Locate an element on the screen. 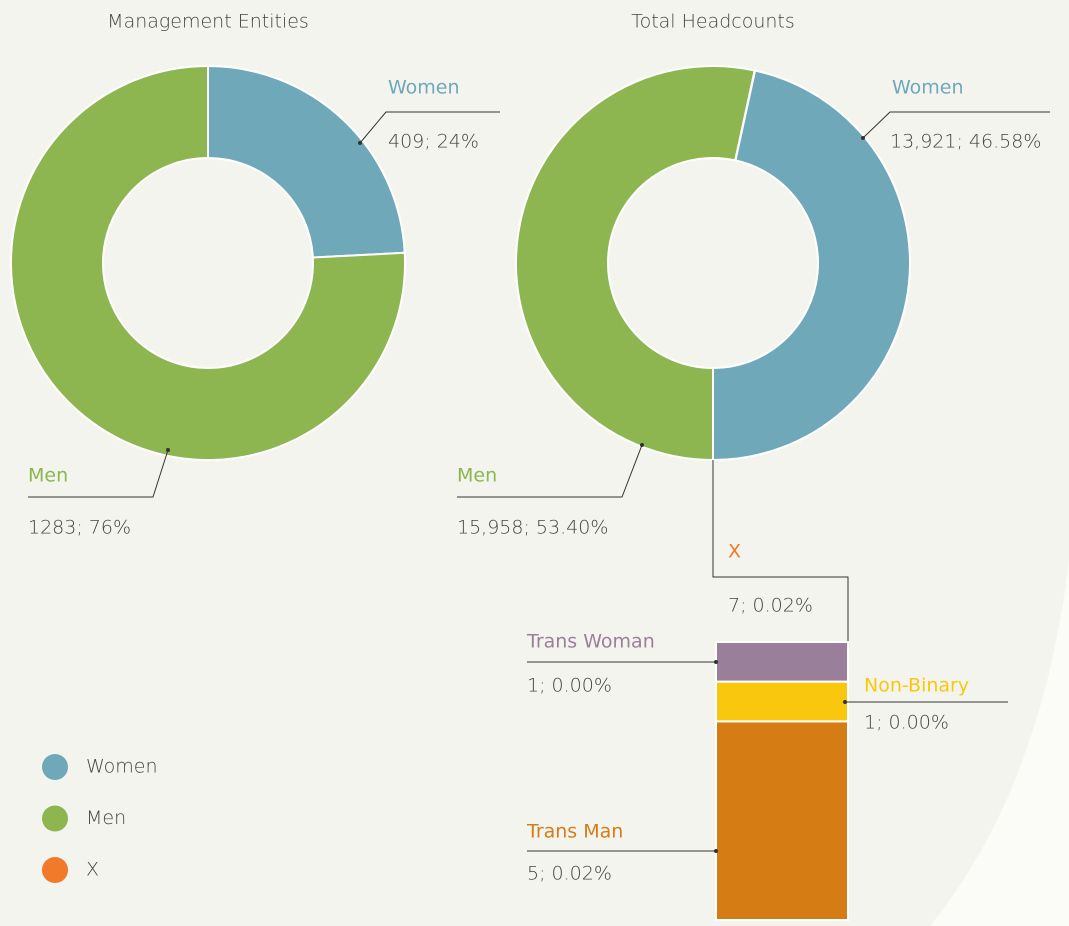 This screenshot has width=1069, height=926. value-label: 15,958; 53.40% is located at coordinates (532, 528).